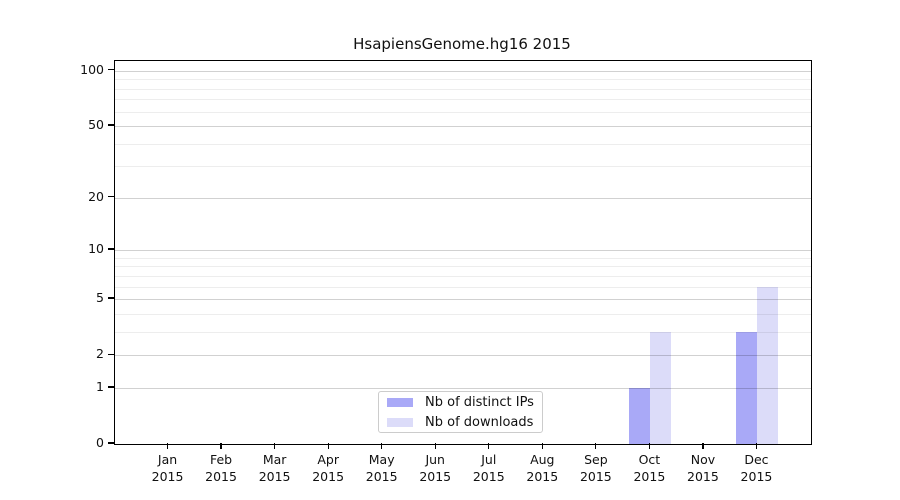 This screenshot has height=500, width=900. I want to click on chart-title: HsapiensGenome.hg16 2015, so click(462, 44).